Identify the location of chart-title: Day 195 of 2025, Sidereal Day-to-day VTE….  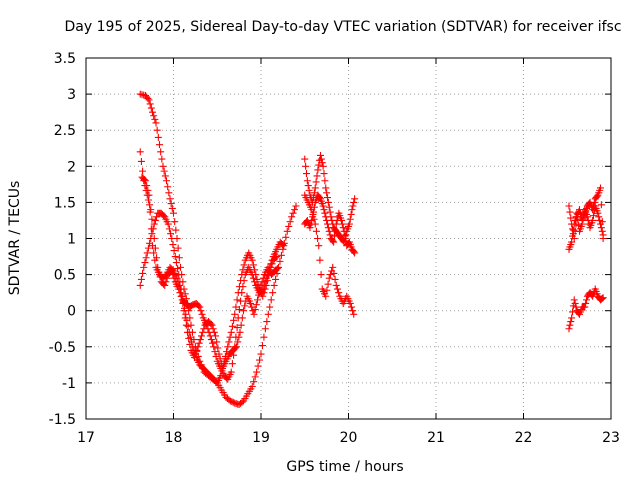
(342, 27).